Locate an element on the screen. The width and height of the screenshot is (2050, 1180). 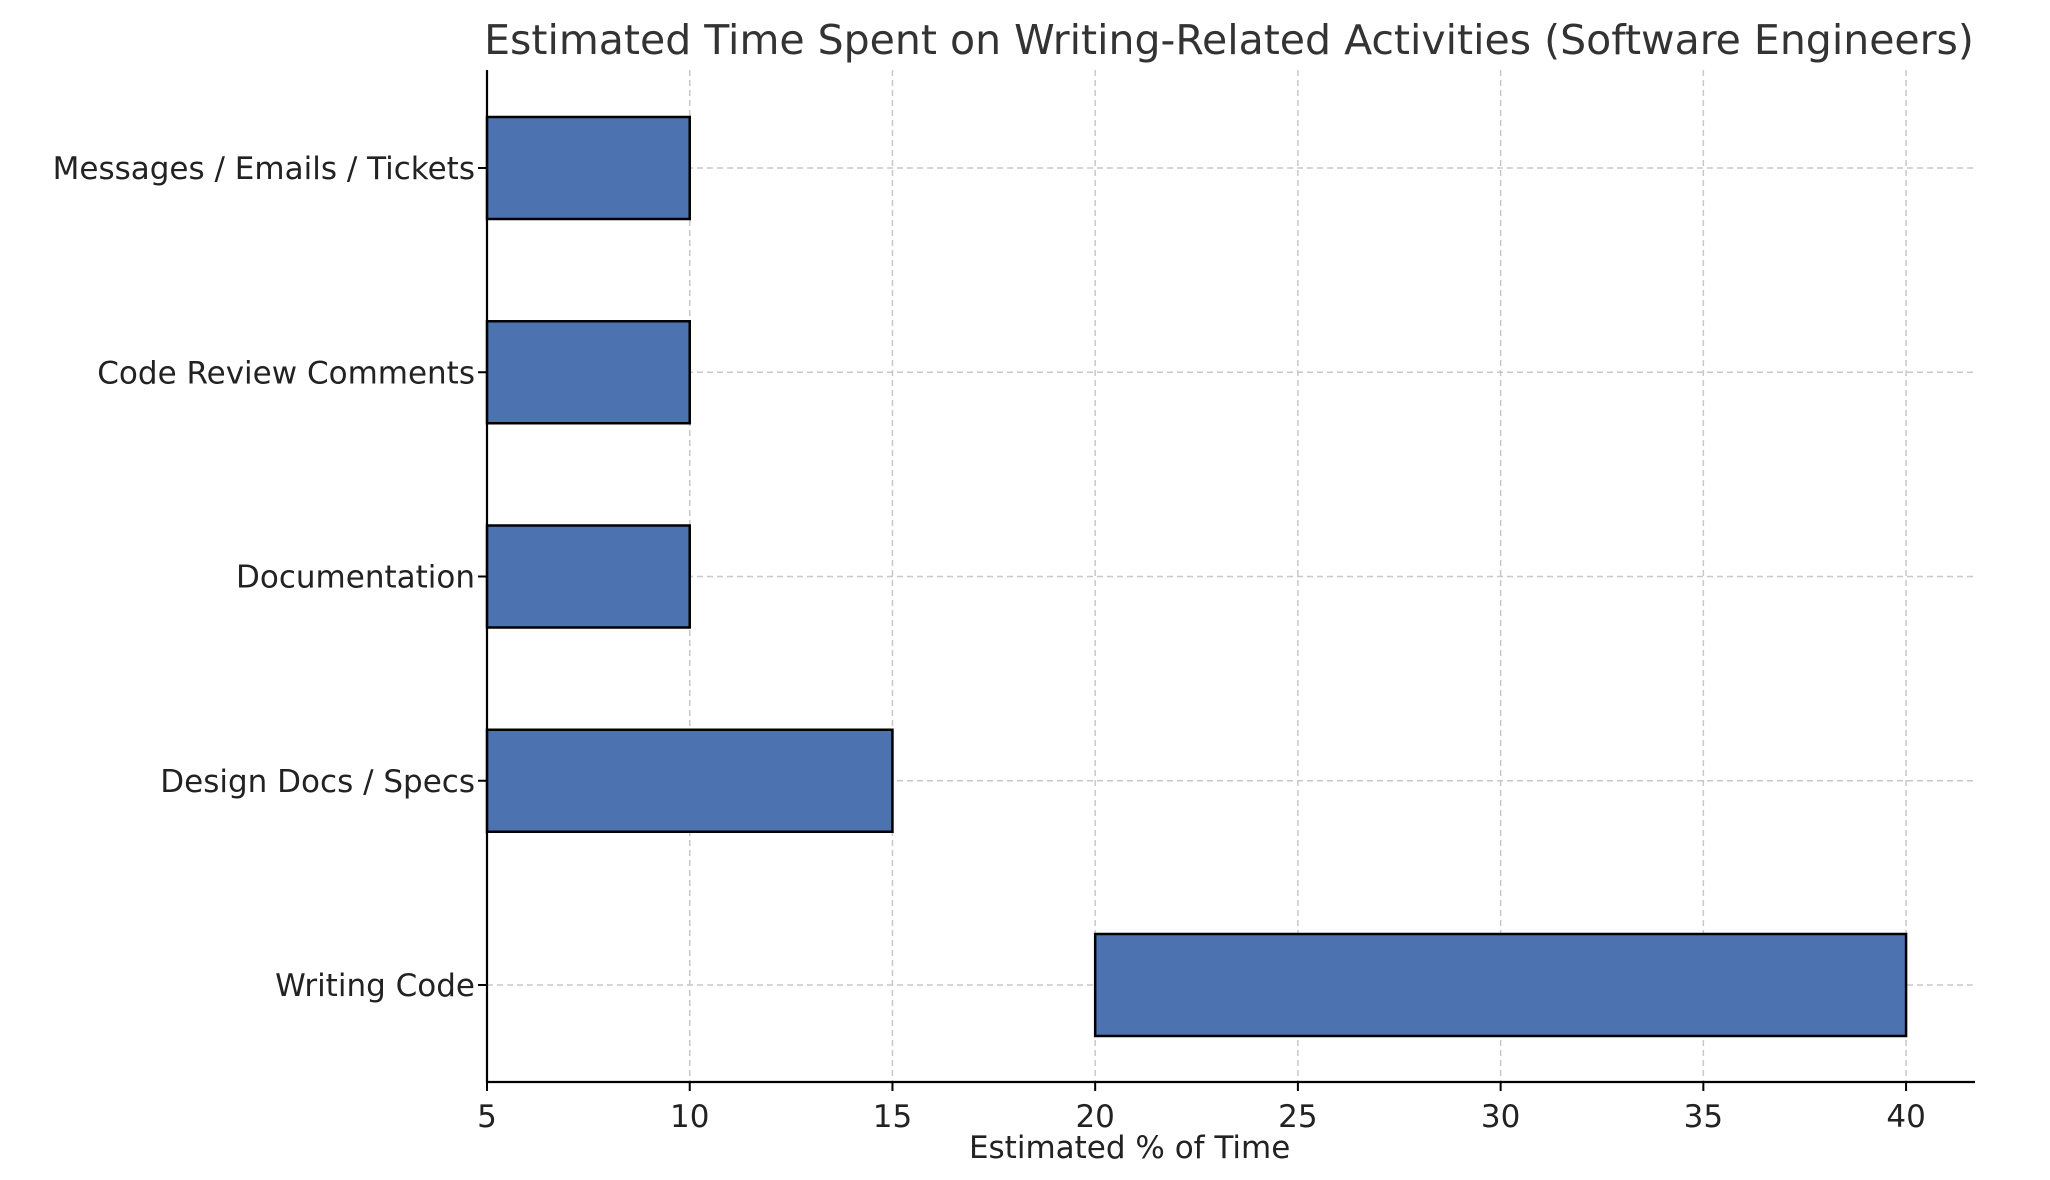
bar-code-review-comments is located at coordinates (588, 372).